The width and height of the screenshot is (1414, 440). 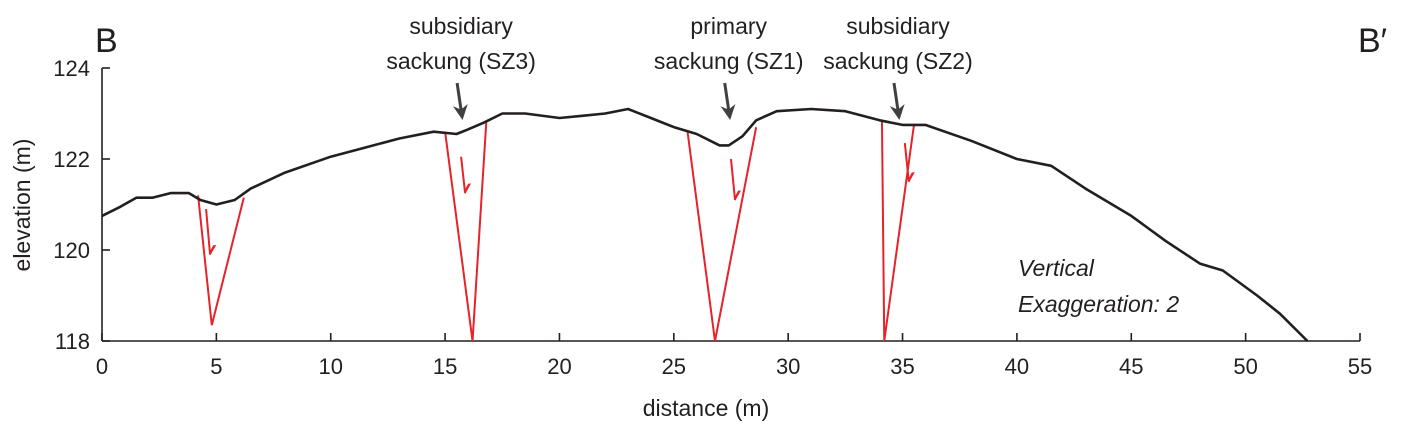 I want to click on x-tick-label: 10, so click(x=330, y=366).